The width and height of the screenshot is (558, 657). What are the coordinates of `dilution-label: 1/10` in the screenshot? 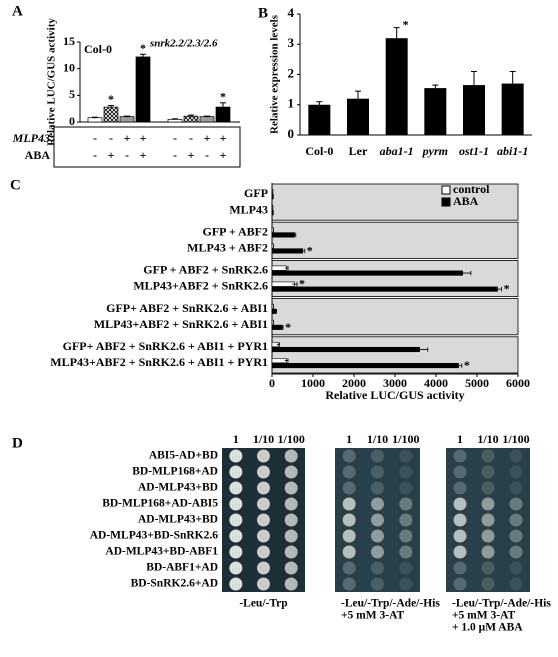 It's located at (377, 439).